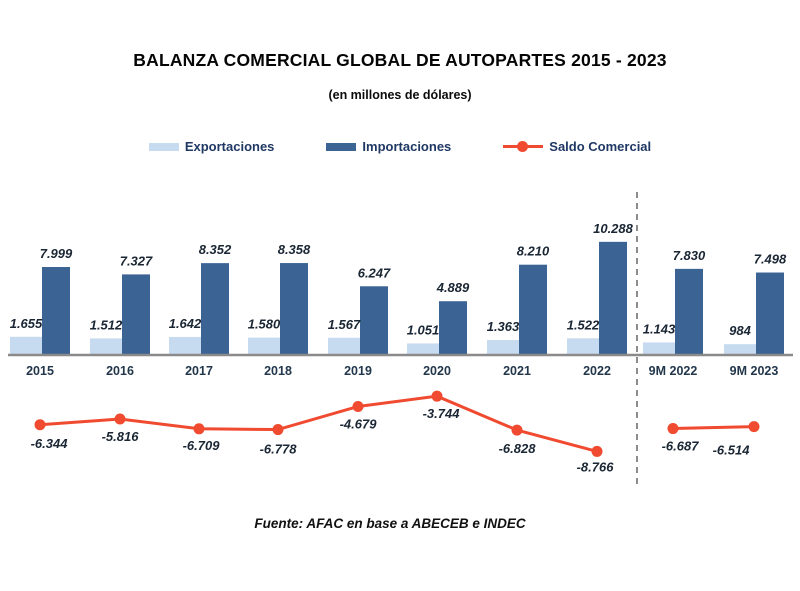 This screenshot has height=591, width=800. I want to click on category-label-2: 2017, so click(199, 371).